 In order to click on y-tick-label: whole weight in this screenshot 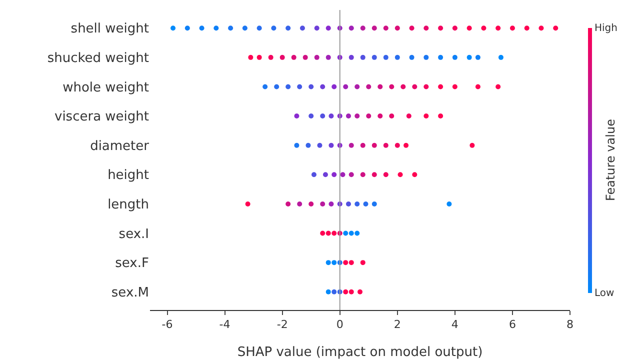, I will do `click(105, 88)`.